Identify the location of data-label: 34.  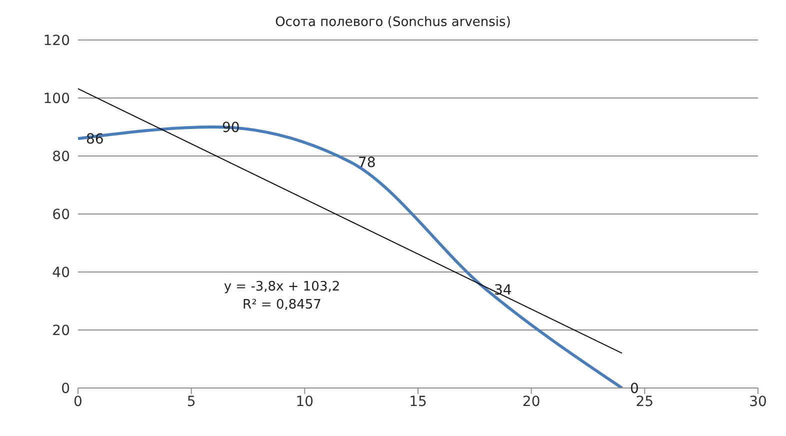
(503, 290).